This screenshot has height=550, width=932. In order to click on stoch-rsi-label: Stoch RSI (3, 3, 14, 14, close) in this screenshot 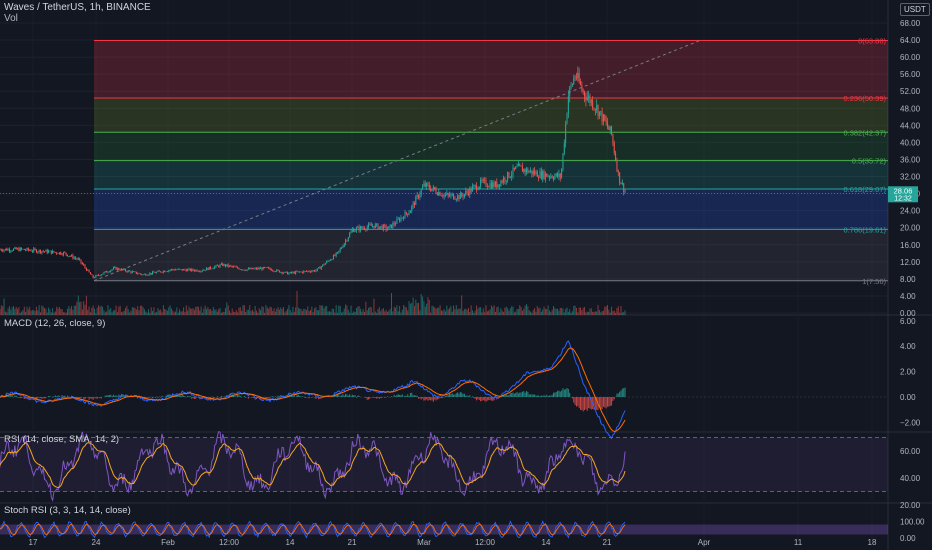, I will do `click(67, 510)`.